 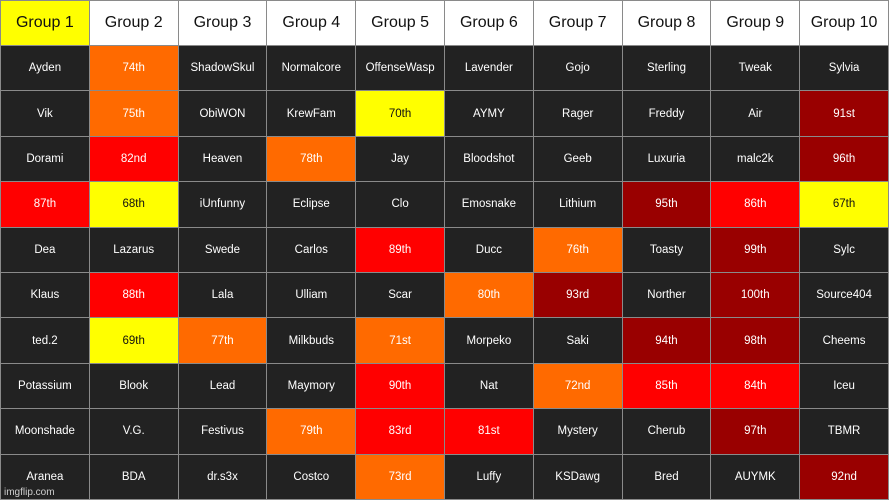 What do you see at coordinates (311, 431) in the screenshot?
I see `grid-cell: 79th` at bounding box center [311, 431].